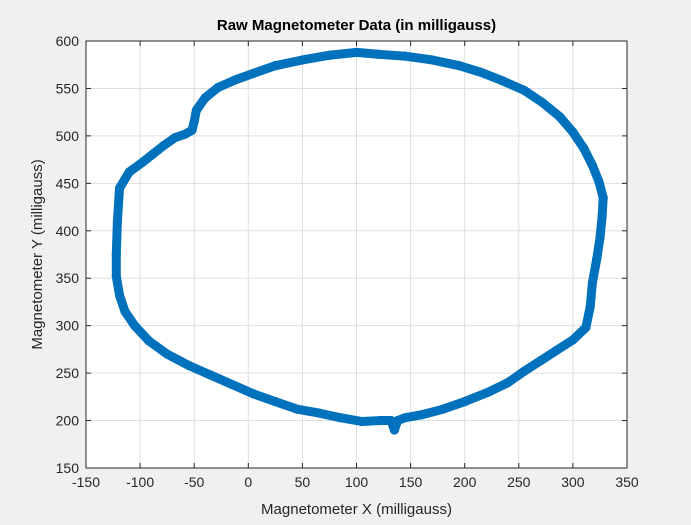  I want to click on y-tick-label: 350, so click(68, 278).